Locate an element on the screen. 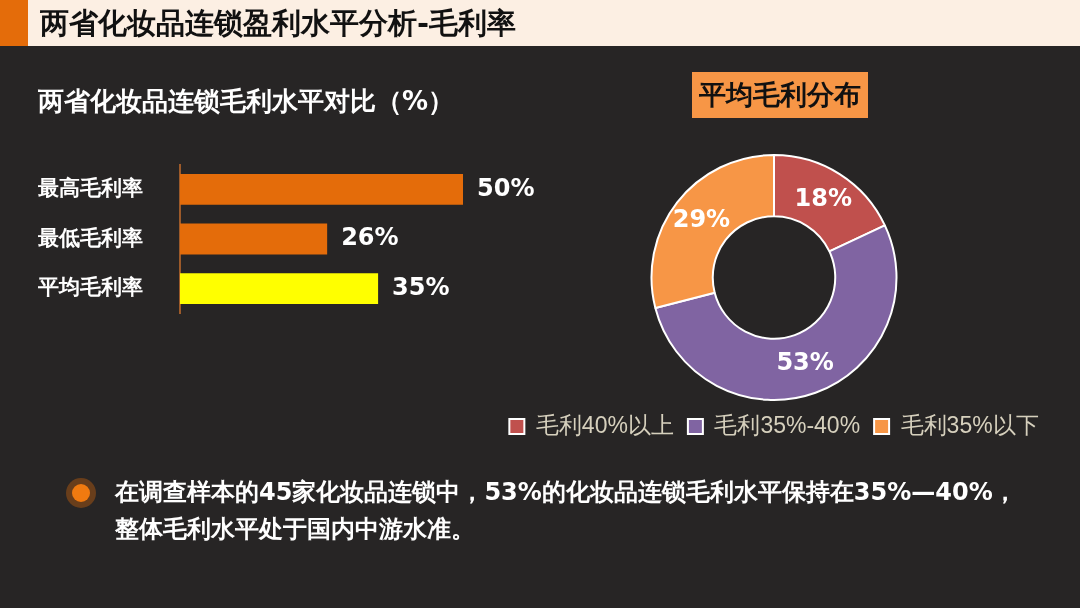 The width and height of the screenshot is (1080, 608). text: 两省化妆品连锁盈利水平分析-毛利率 is located at coordinates (278, 23).